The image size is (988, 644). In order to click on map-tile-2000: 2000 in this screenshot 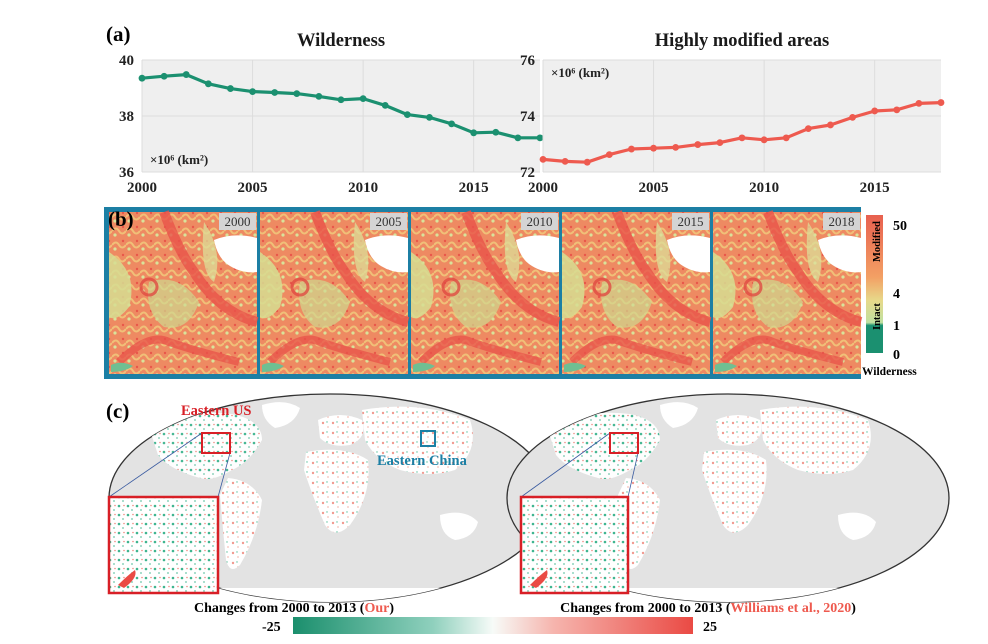, I will do `click(184, 292)`.